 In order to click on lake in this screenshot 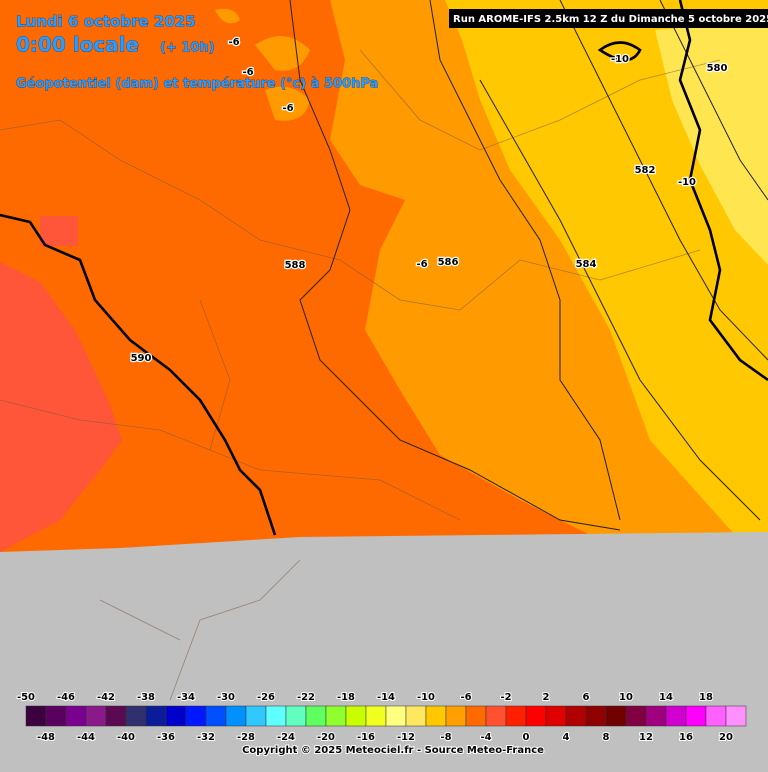, I will do `click(619, 51)`.